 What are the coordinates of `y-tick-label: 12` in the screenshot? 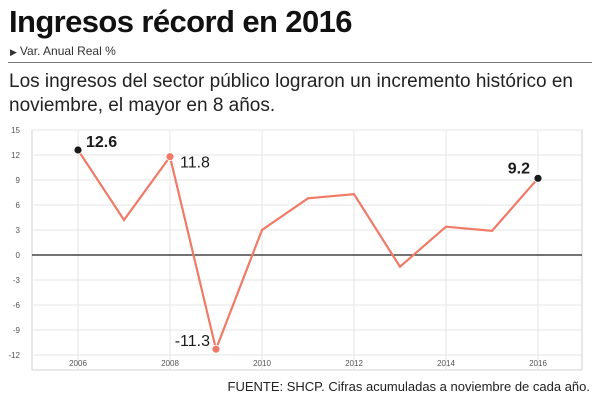 It's located at (15, 155).